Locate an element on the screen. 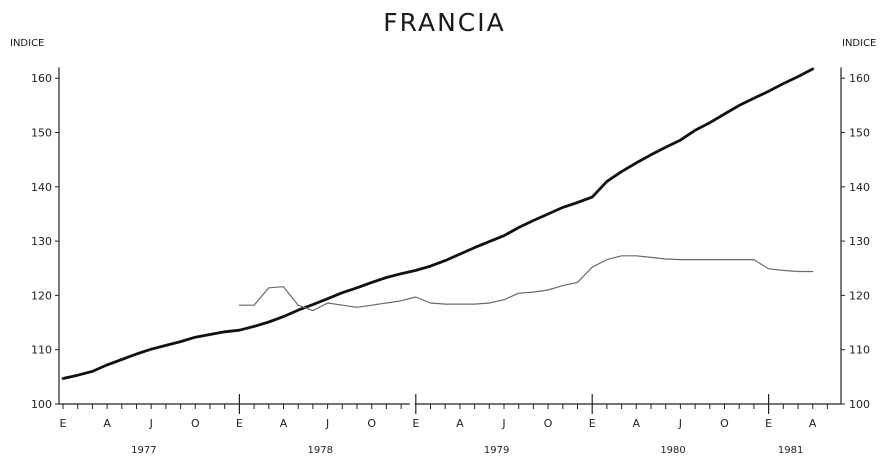 The height and width of the screenshot is (457, 889). y-tick-label-left: 160 is located at coordinates (41, 78).